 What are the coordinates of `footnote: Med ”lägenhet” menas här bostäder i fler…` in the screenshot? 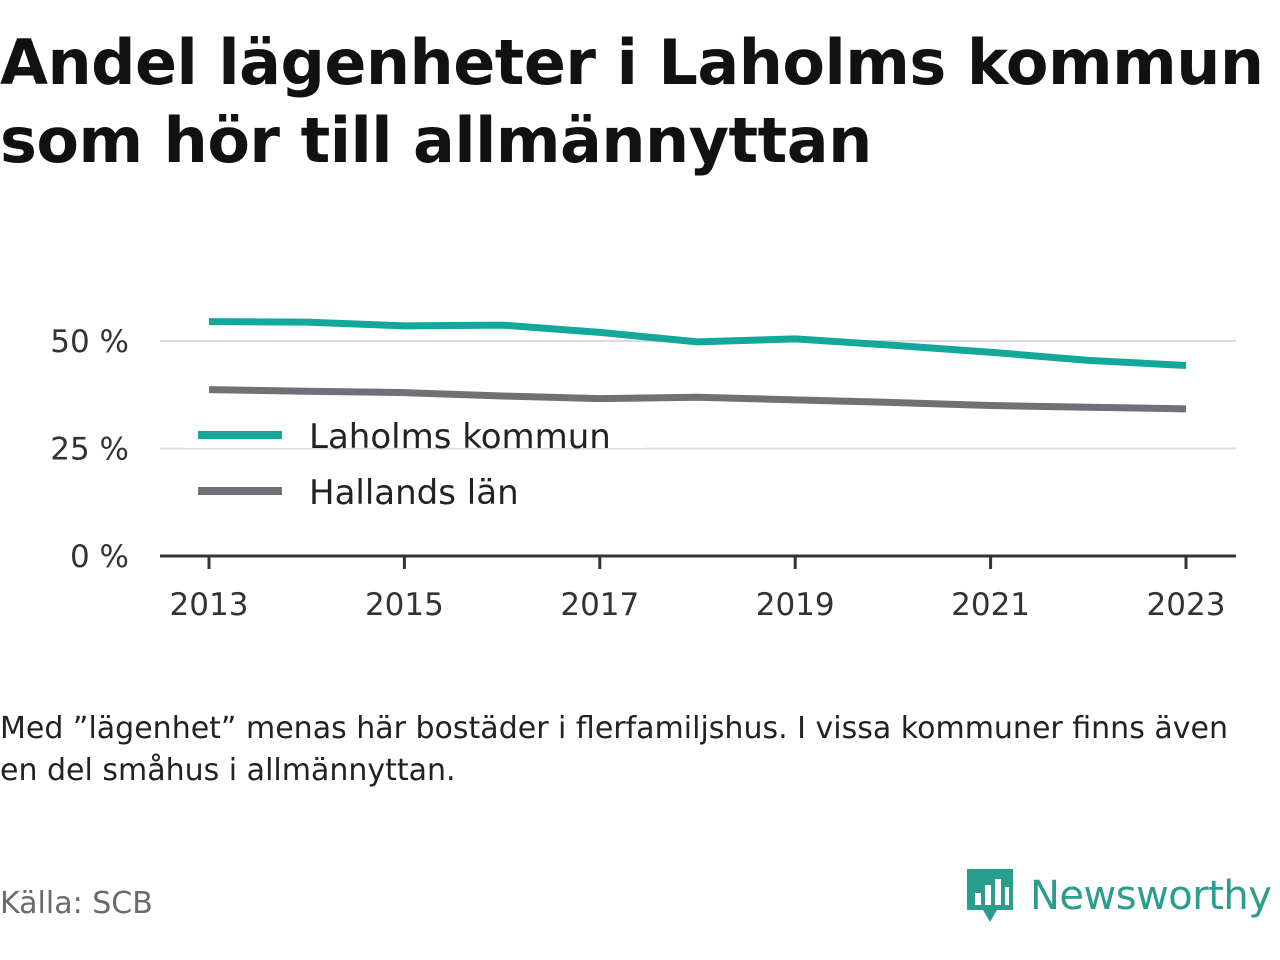 It's located at (614, 749).